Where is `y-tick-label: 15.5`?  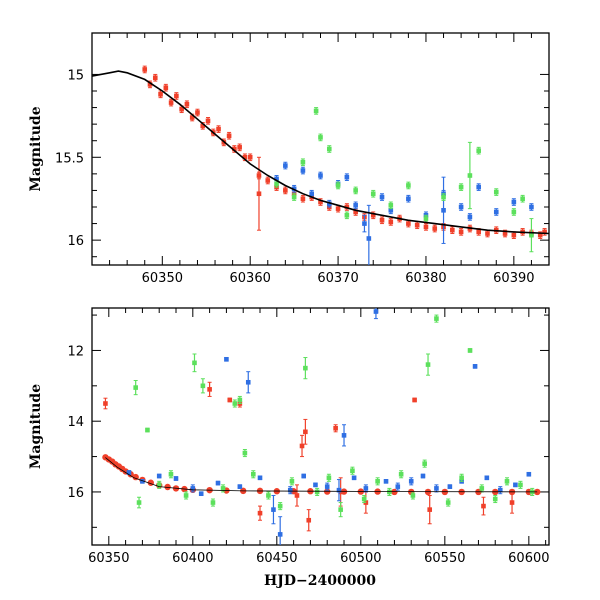
y-tick-label: 15.5 is located at coordinates (69, 158).